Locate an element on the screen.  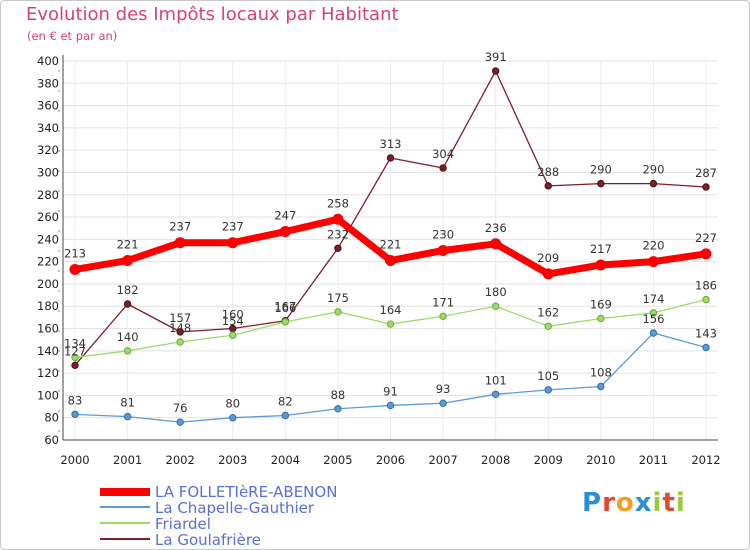
data-label: 164 is located at coordinates (391, 310).